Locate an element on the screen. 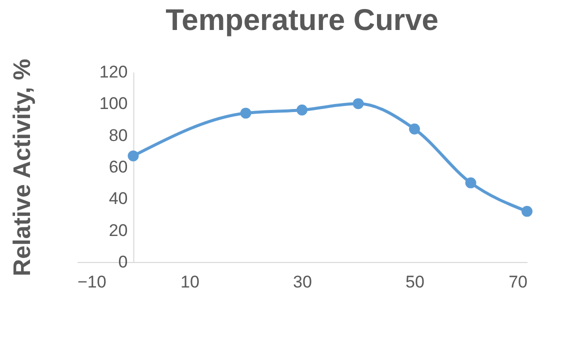 Image resolution: width=572 pixels, height=337 pixels. x-tick-label: −10 is located at coordinates (92, 282).